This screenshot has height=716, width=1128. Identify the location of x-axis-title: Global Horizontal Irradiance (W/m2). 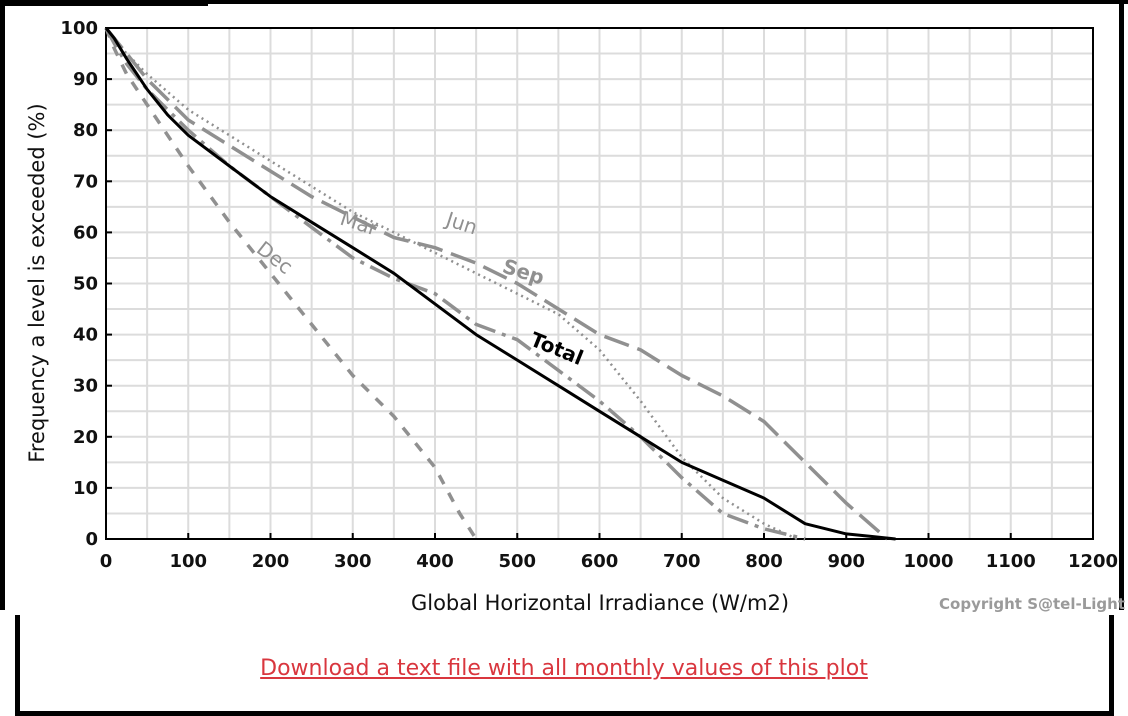
(600, 603).